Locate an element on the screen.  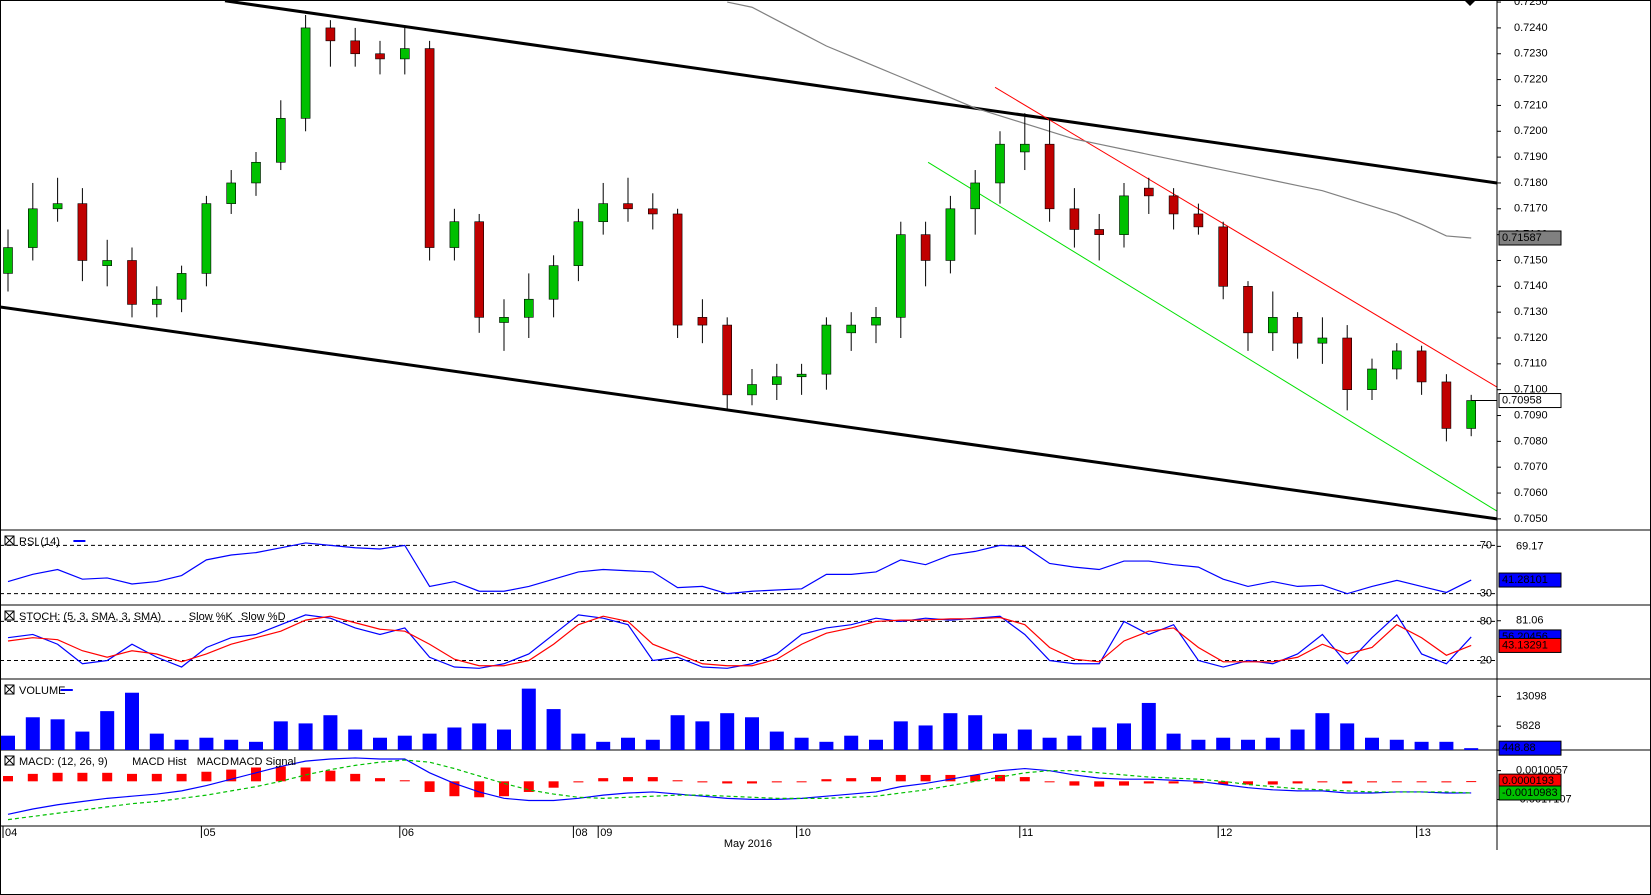
y-tick-label: 5828 is located at coordinates (1528, 726).